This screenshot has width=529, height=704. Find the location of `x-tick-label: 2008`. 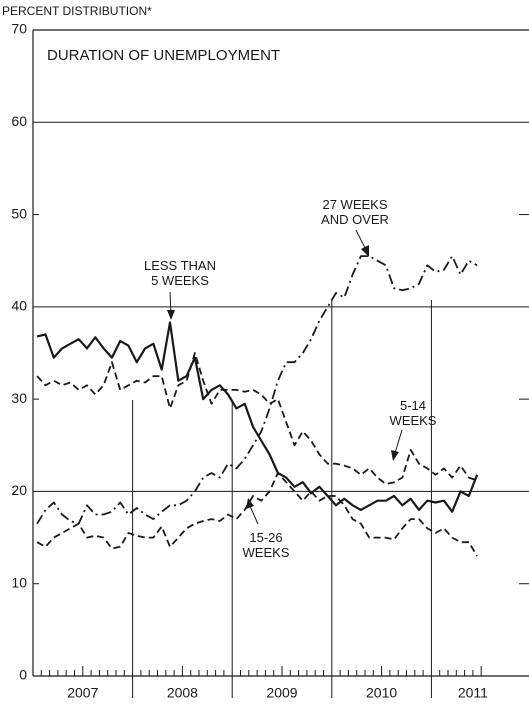

x-tick-label: 2008 is located at coordinates (182, 693).